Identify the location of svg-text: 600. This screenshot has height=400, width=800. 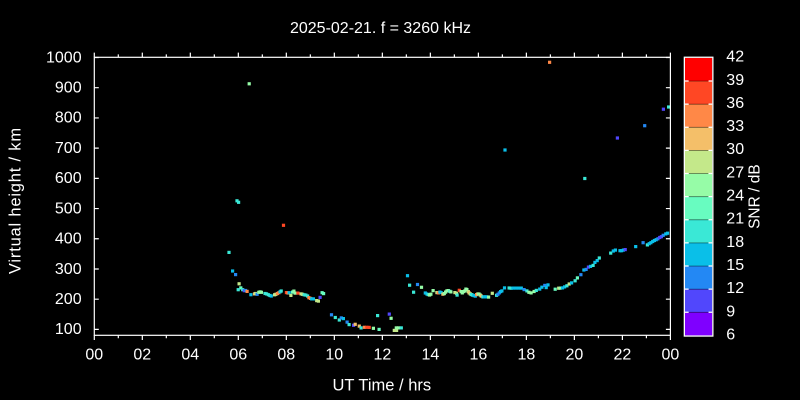
(68, 178).